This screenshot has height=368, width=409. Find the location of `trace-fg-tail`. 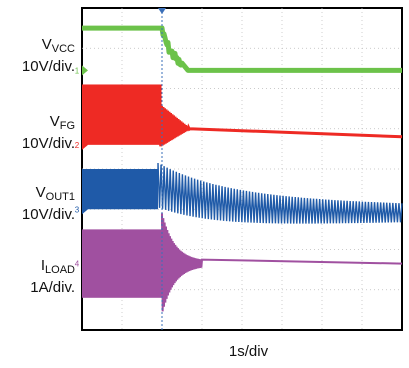

trace-fg-tail is located at coordinates (280, 115).